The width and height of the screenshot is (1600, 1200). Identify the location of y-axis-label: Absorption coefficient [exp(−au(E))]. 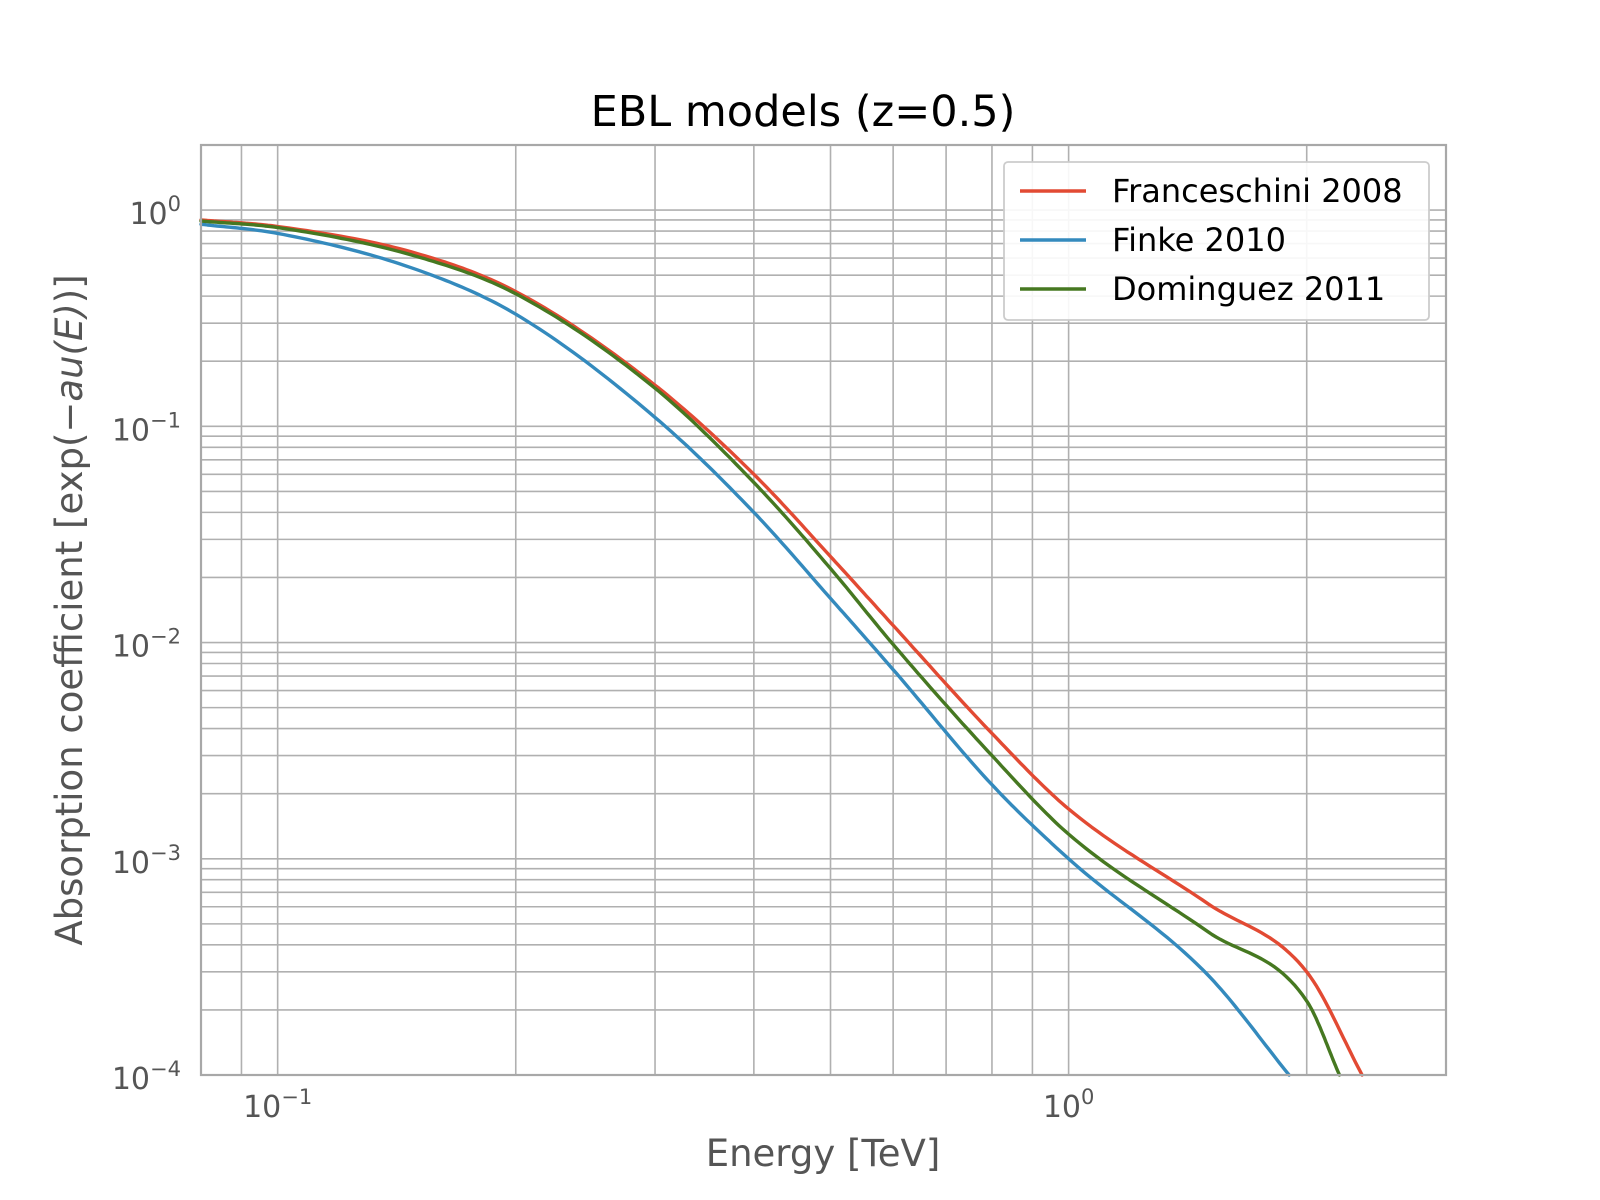
(69, 609).